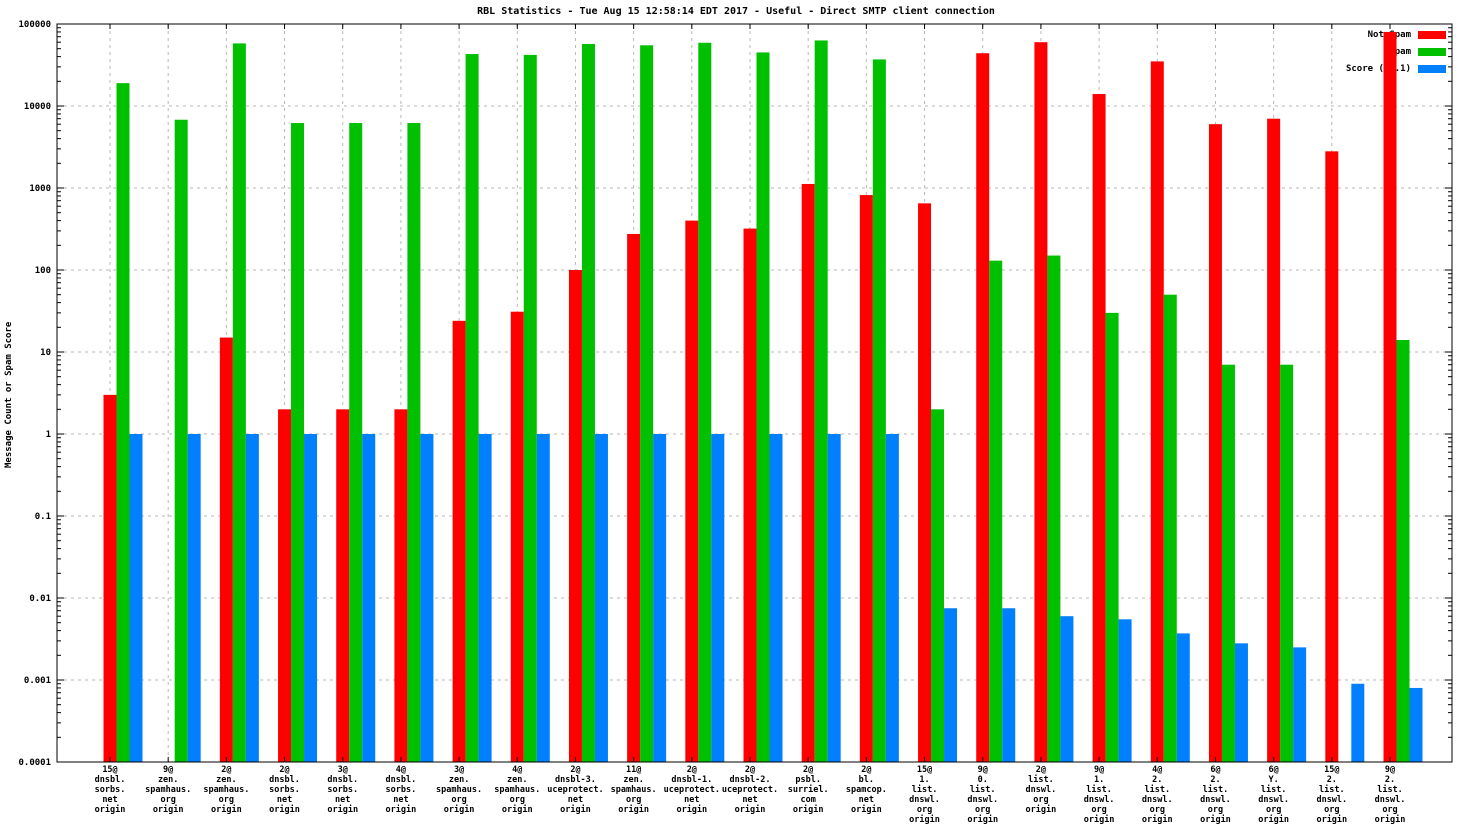 The image size is (1472, 828). What do you see at coordinates (575, 790) in the screenshot?
I see `x-category-label: 2@ dnsbl-3. uceprotect. net origin` at bounding box center [575, 790].